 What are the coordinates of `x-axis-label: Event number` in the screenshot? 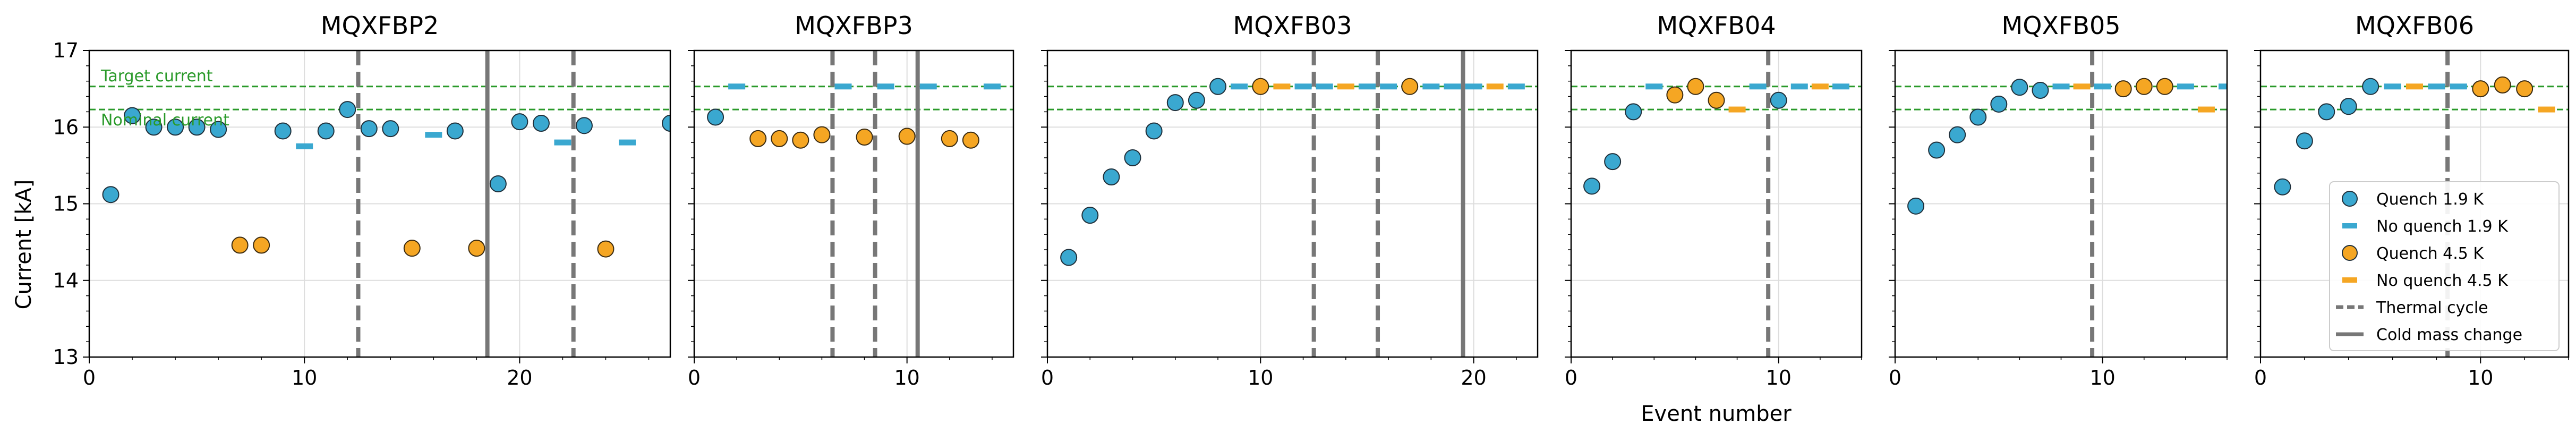 It's located at (1717, 414).